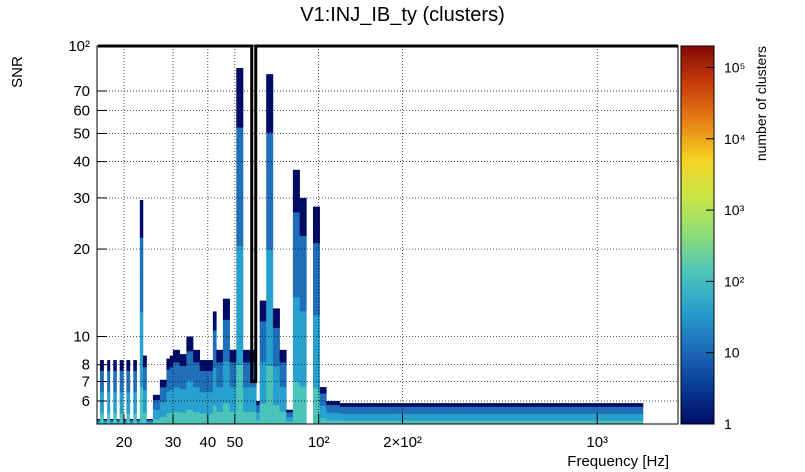 The height and width of the screenshot is (472, 805). I want to click on colorbar-tick-label: 1, so click(728, 424).